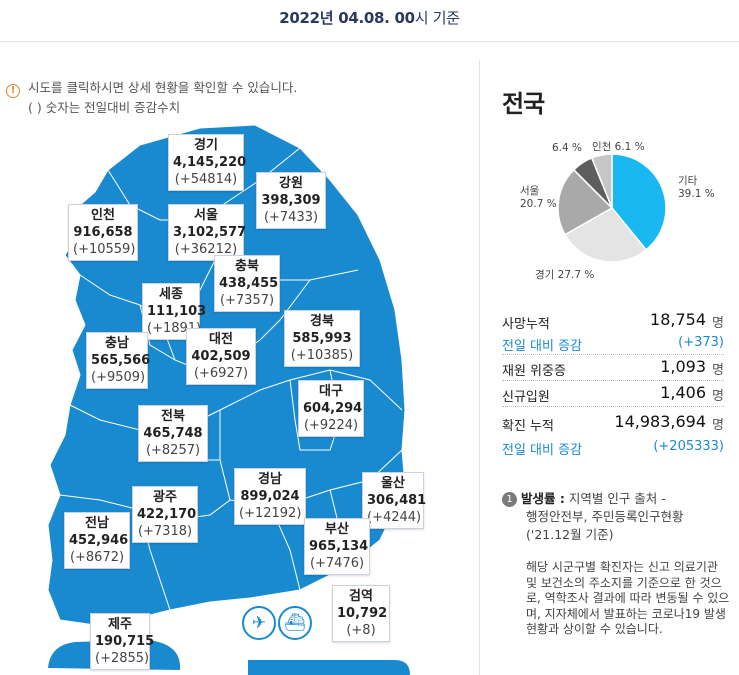  I want to click on region-name: 대전, so click(221, 339).